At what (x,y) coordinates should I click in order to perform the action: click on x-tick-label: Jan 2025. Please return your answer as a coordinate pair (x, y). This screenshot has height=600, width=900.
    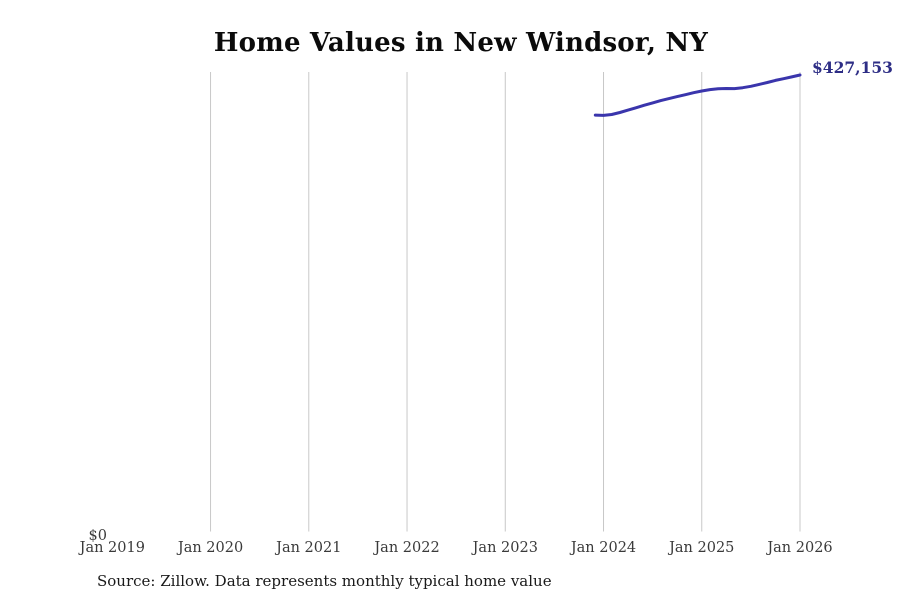
    Looking at the image, I should click on (700, 548).